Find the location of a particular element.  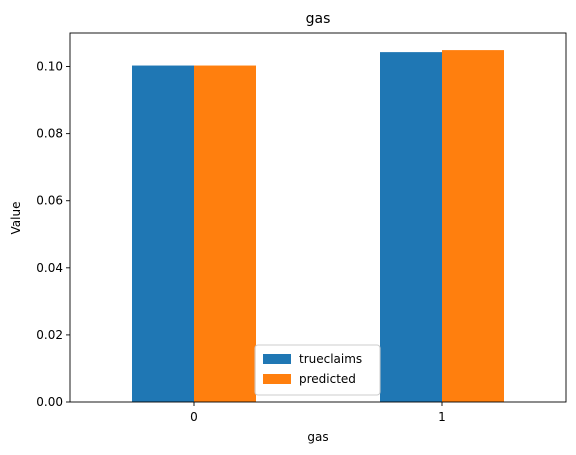

x-tick-label: 0 is located at coordinates (194, 417).